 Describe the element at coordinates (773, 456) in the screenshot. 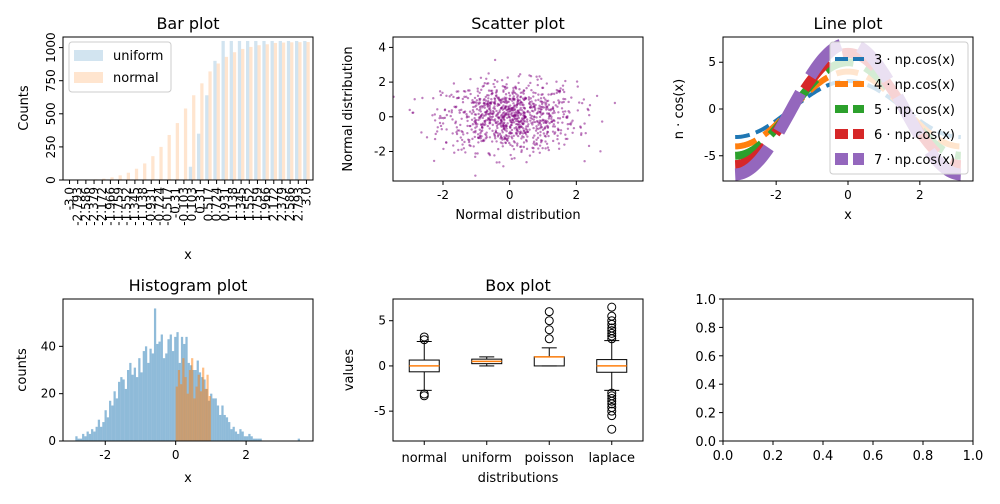

I see `empty-axes-xtick-label: 0.2` at that location.